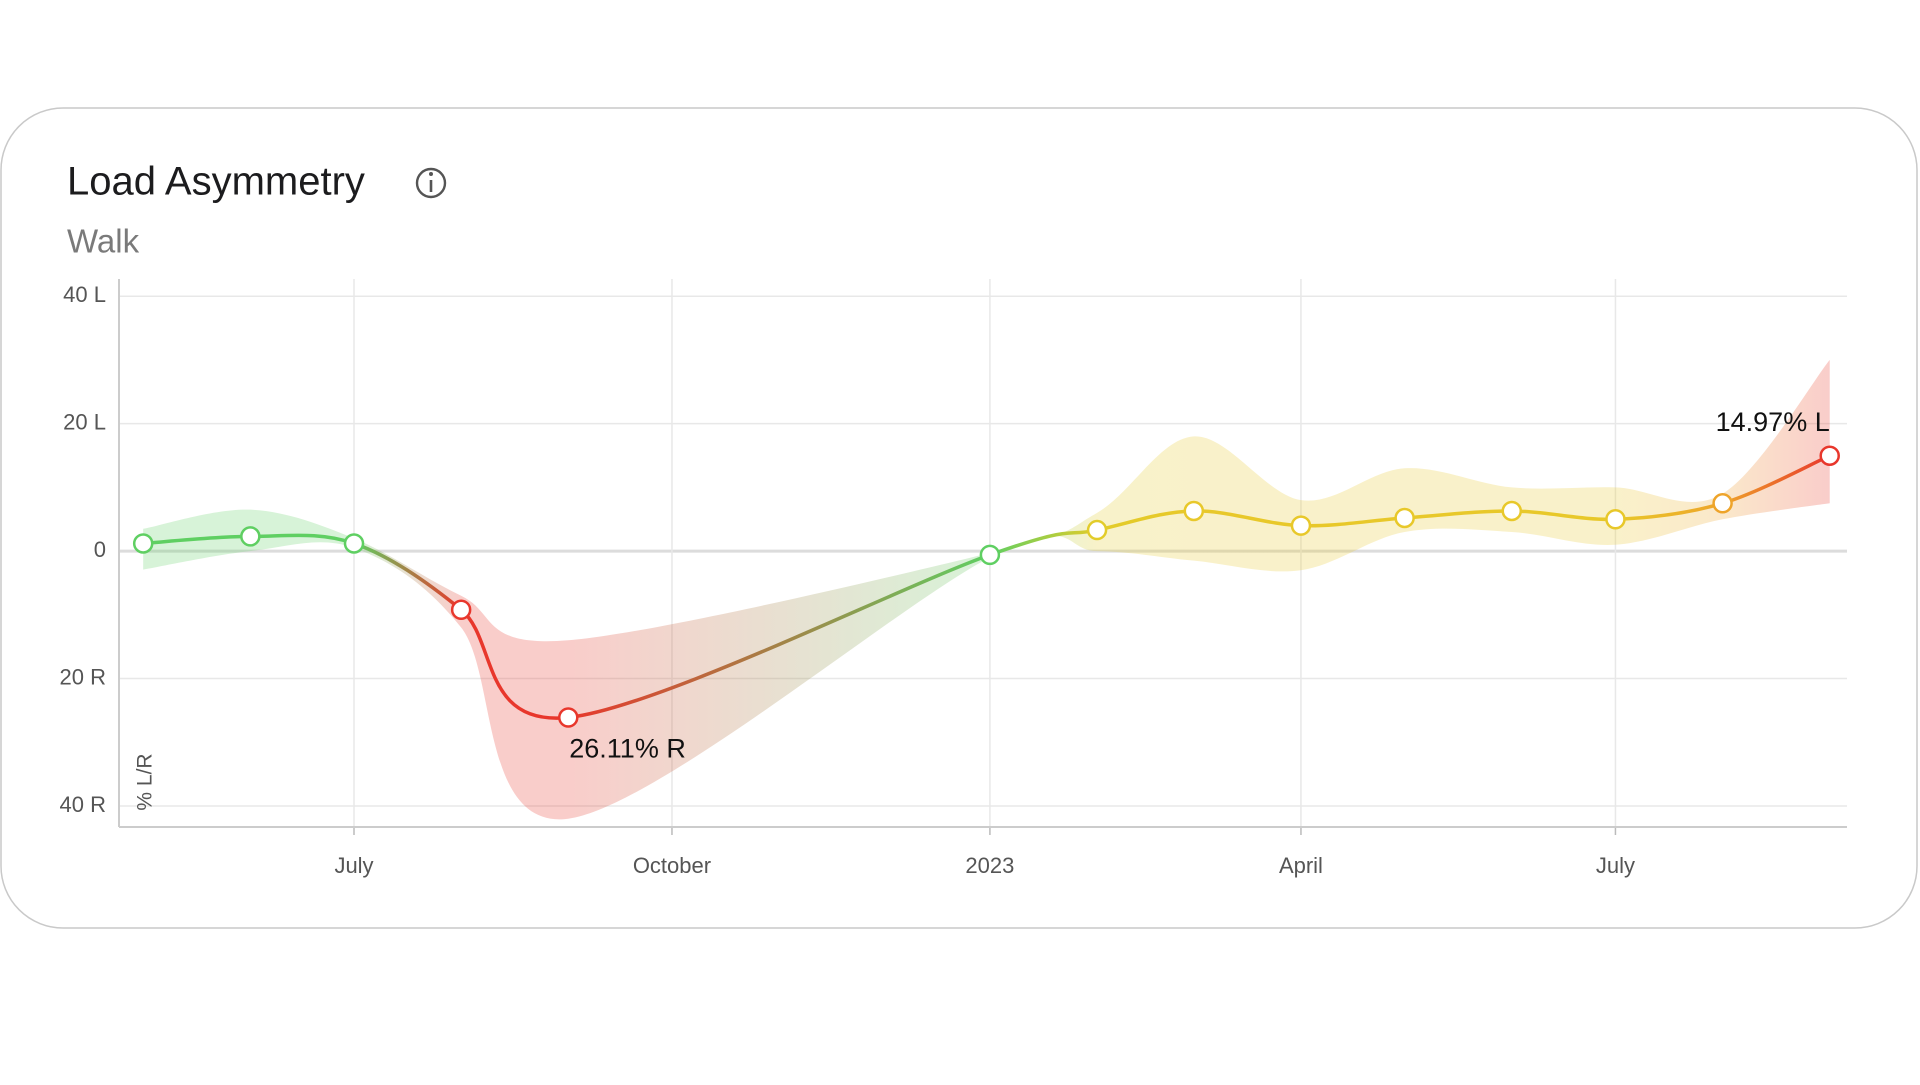 The image size is (1920, 1085). Describe the element at coordinates (216, 182) in the screenshot. I see `chart-title: Load Asymmetry` at that location.